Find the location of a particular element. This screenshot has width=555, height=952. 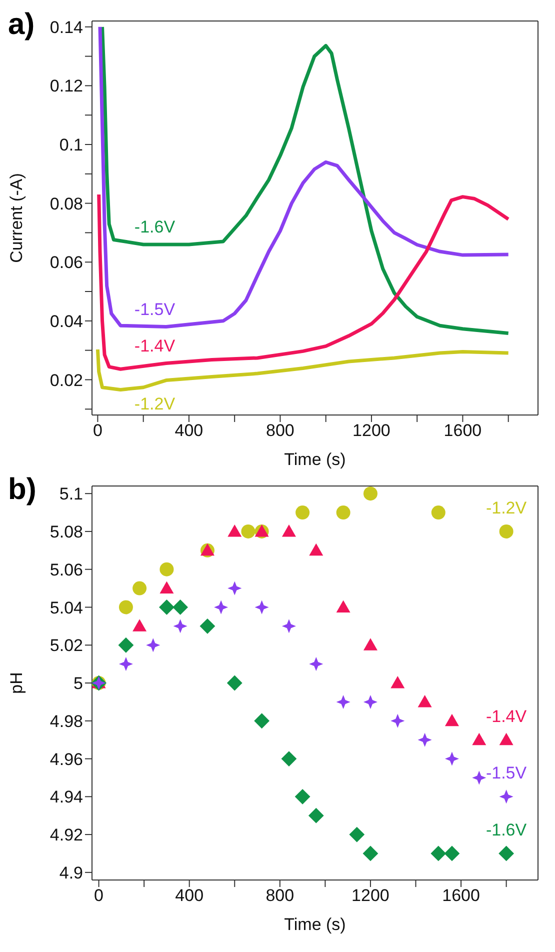

y-tick-label: 5.08 is located at coordinates (66, 532).